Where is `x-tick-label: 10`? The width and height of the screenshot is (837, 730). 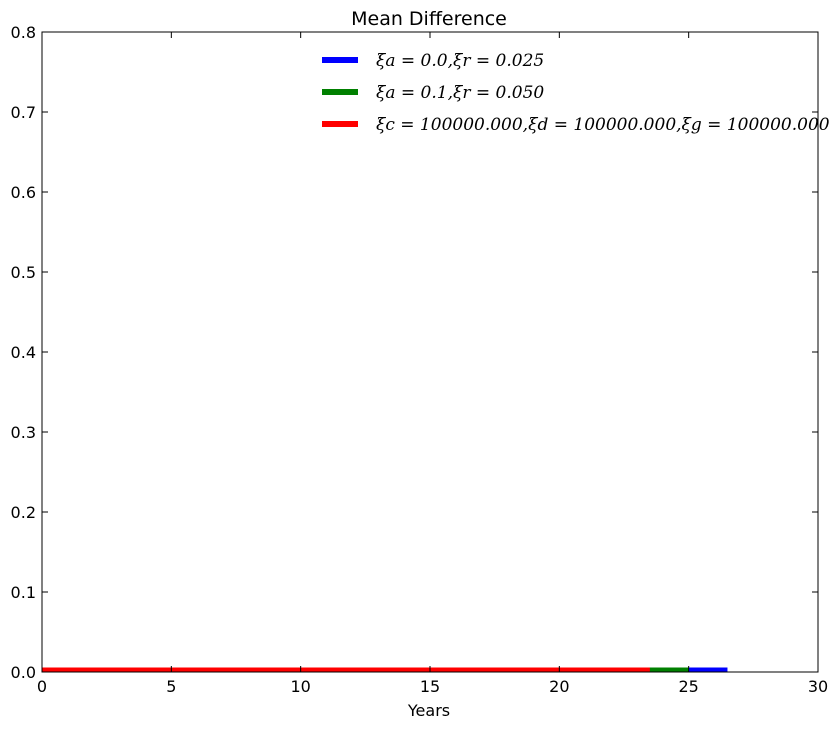 x-tick-label: 10 is located at coordinates (300, 686).